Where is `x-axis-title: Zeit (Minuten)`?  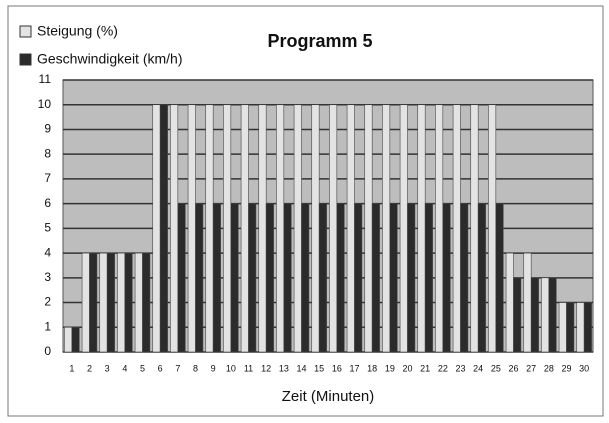
x-axis-title: Zeit (Minuten) is located at coordinates (328, 396).